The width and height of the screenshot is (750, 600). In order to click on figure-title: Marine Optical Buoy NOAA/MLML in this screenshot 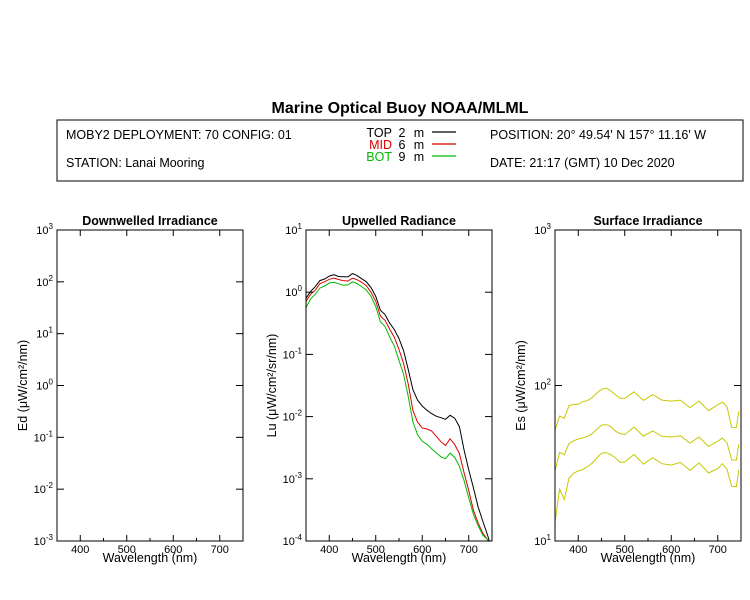, I will do `click(400, 108)`.